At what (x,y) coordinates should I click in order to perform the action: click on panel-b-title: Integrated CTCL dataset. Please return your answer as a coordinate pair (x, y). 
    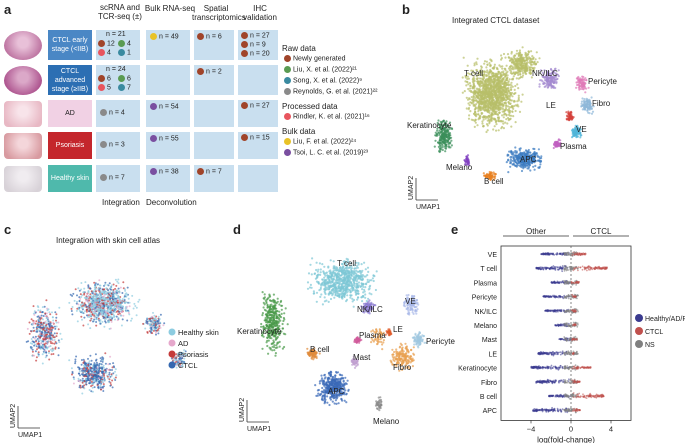
    Looking at the image, I should click on (496, 20).